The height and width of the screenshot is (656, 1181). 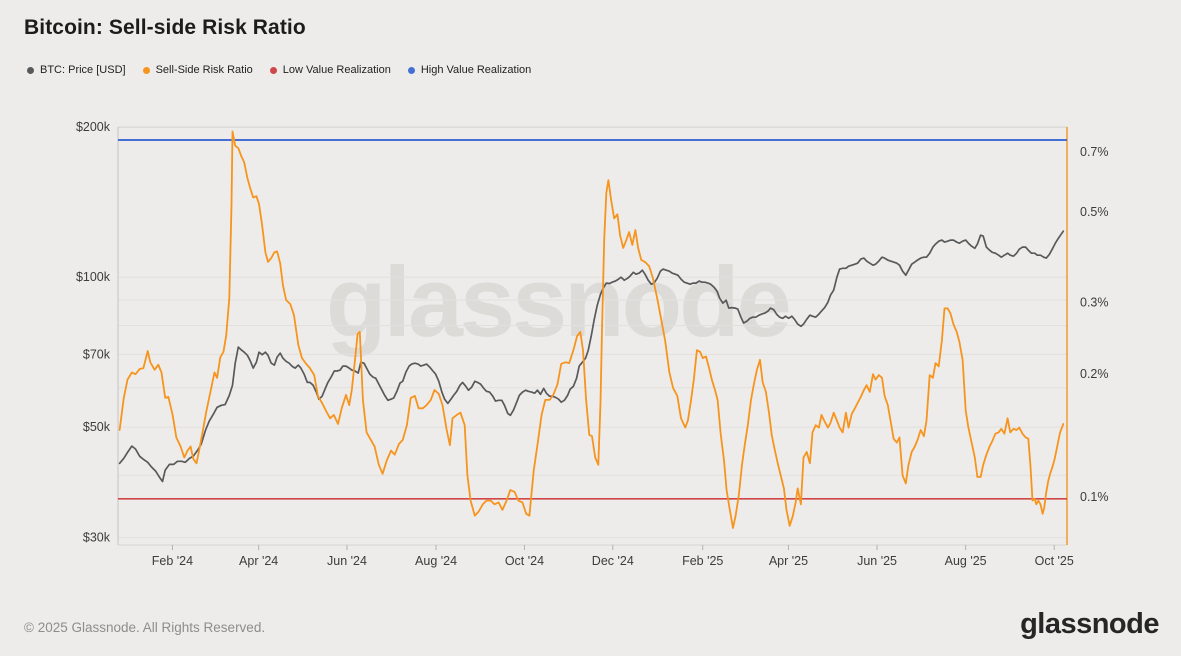 I want to click on x-tick-label: Feb '24, so click(x=172, y=561).